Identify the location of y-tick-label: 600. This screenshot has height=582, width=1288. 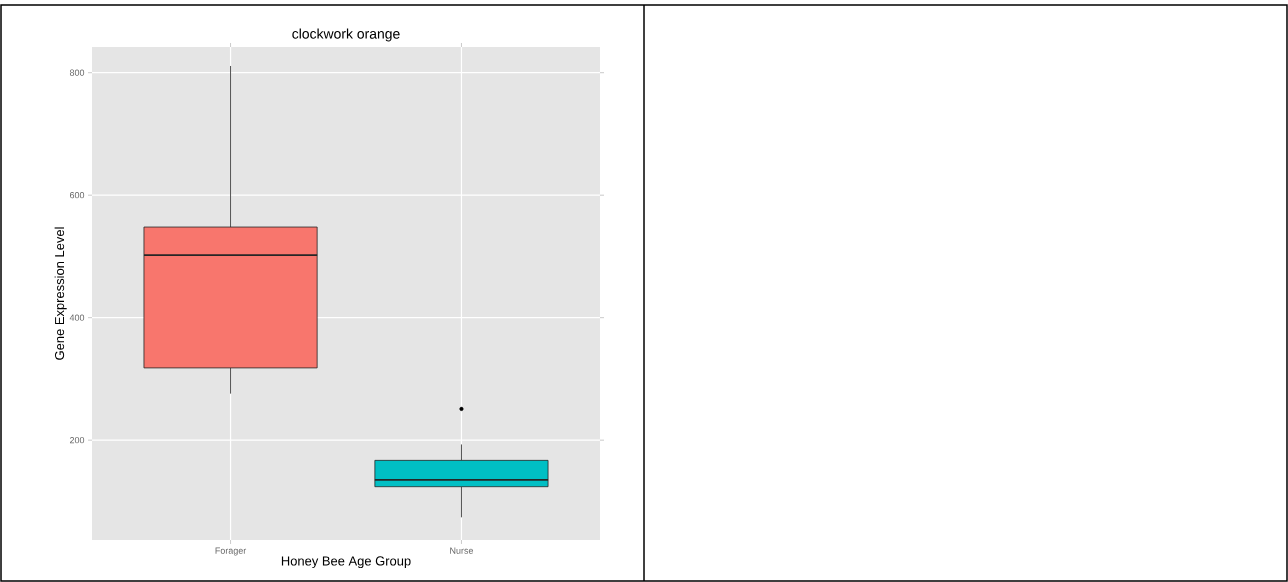
(77, 195).